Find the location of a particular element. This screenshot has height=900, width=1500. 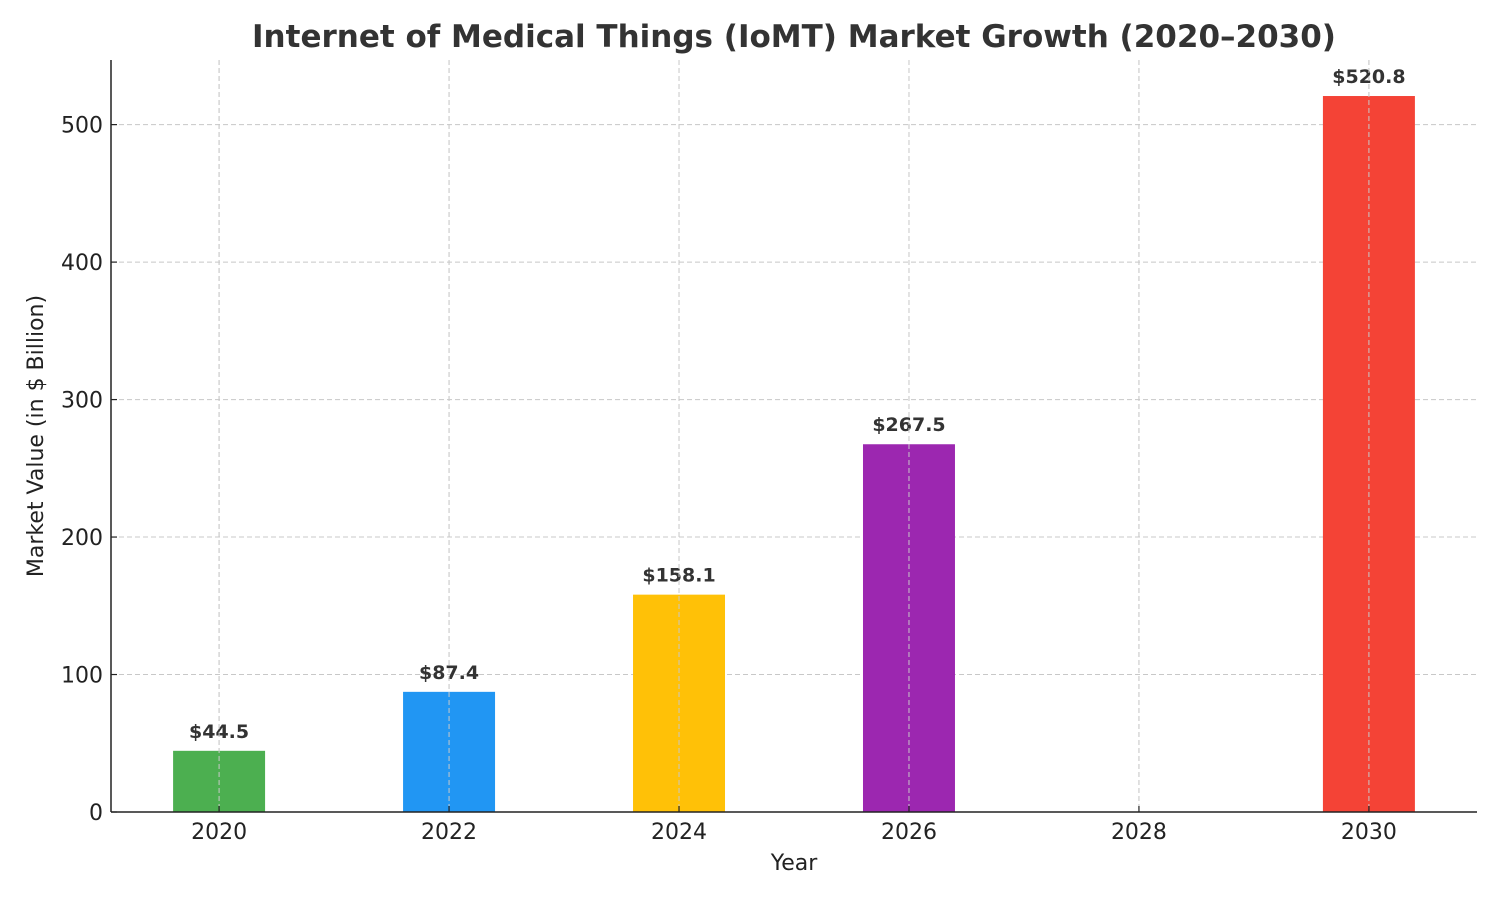

x-tick-label: 2026 is located at coordinates (909, 832).